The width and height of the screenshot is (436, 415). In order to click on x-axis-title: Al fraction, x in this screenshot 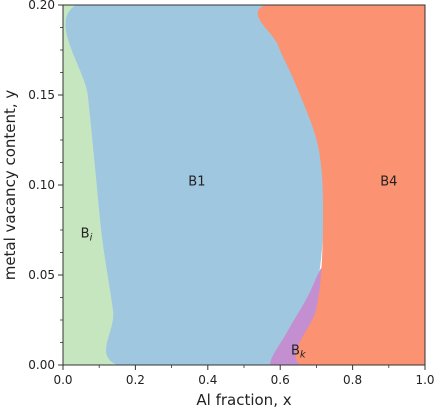, I will do `click(243, 400)`.